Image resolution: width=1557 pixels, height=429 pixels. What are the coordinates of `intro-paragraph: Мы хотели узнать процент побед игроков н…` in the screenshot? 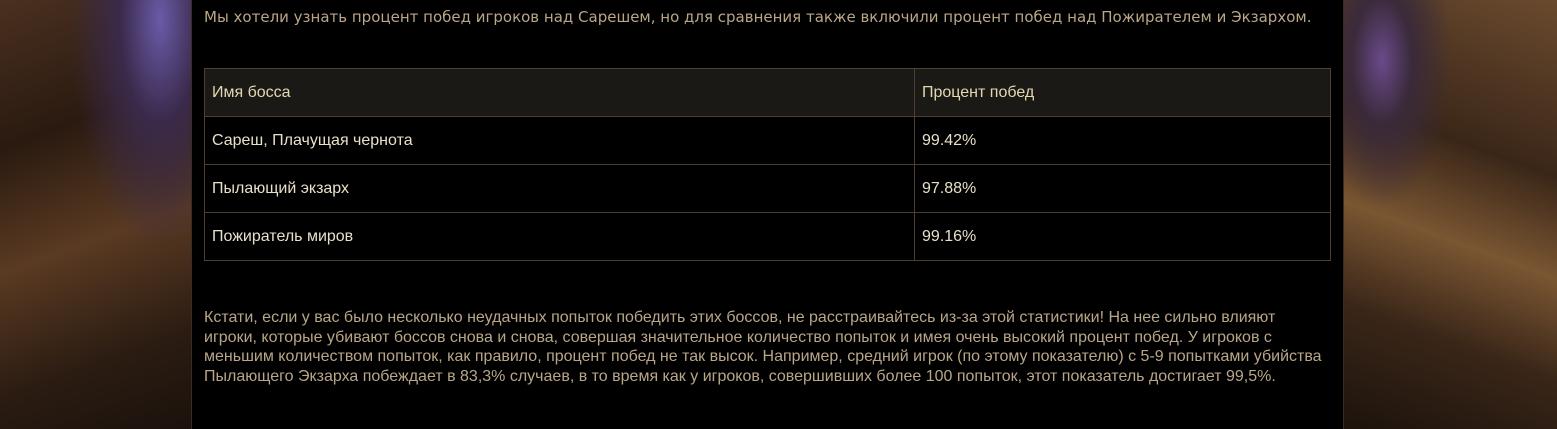 It's located at (758, 17).